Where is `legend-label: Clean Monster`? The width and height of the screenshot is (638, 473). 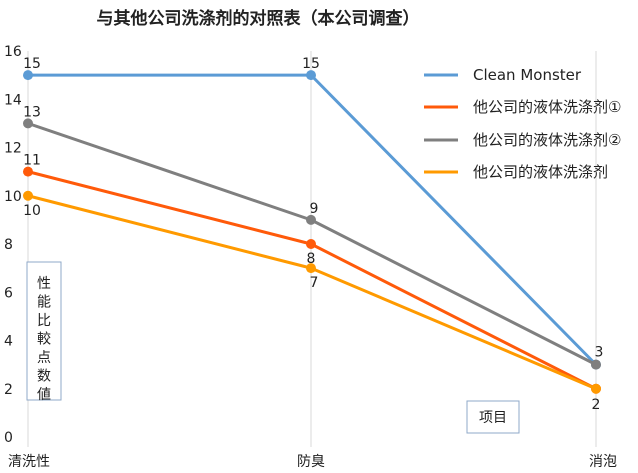 legend-label: Clean Monster is located at coordinates (527, 75).